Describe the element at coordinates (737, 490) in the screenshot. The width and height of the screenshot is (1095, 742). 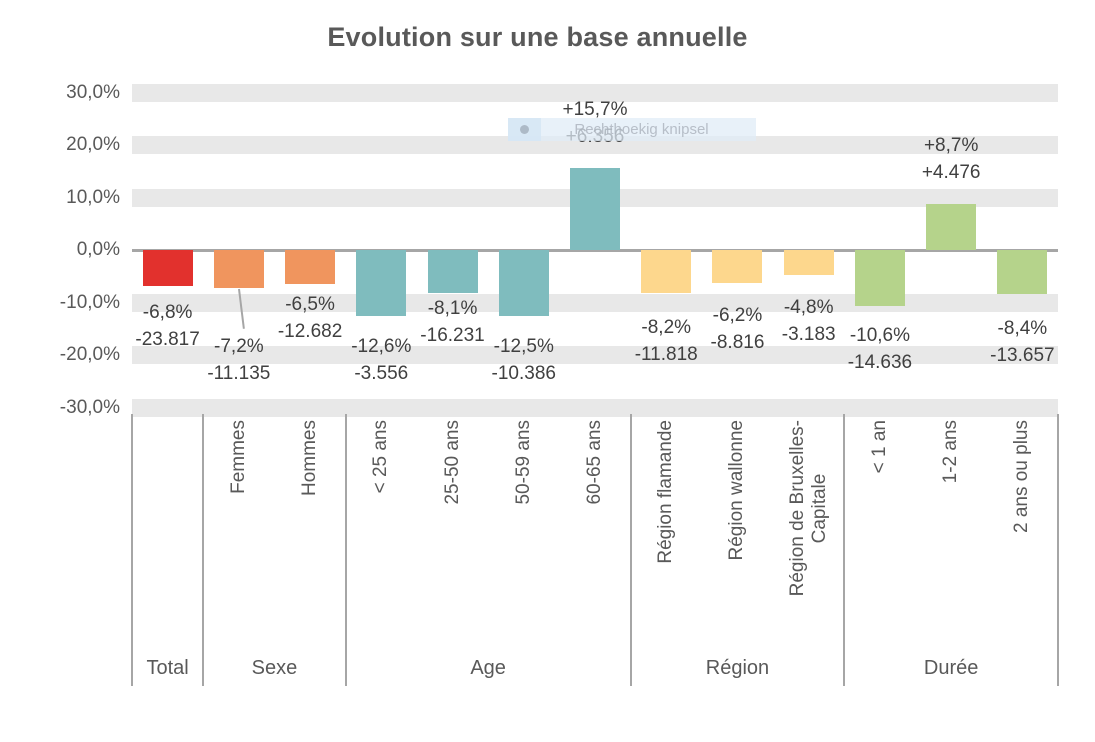
I see `category-label-region-wallonne: Région wallonne` at that location.